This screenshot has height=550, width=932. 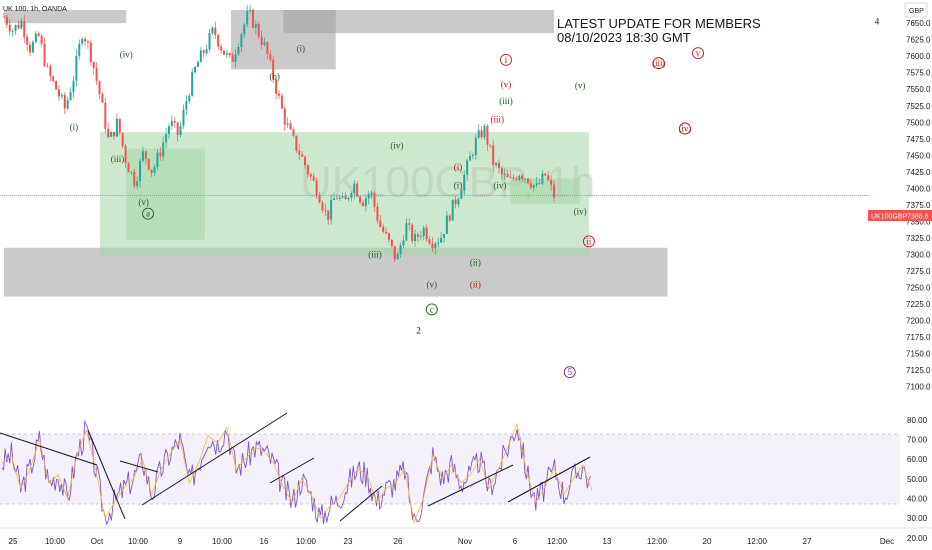 What do you see at coordinates (657, 541) in the screenshot?
I see `time-tick-label: 12:00` at bounding box center [657, 541].